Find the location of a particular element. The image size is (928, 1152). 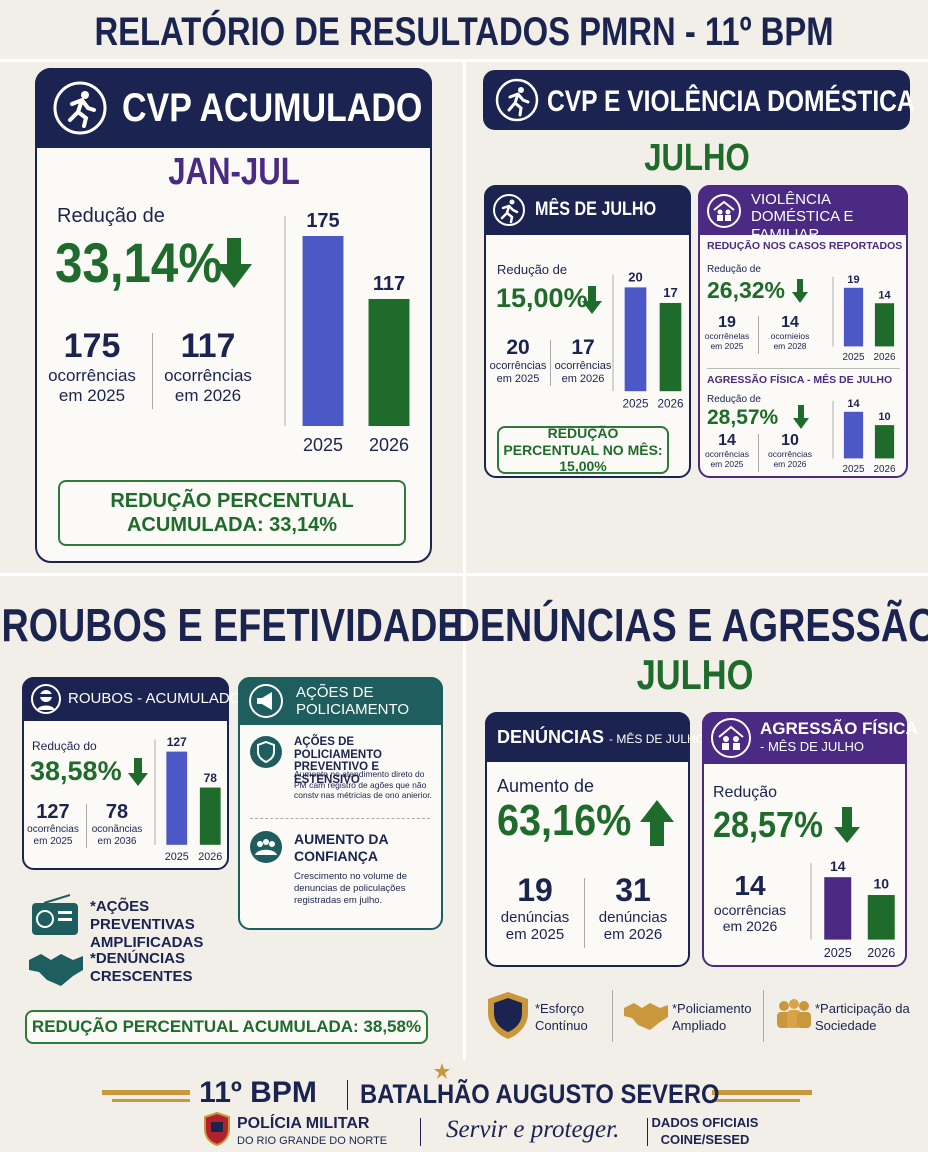

change-value: 26,32% is located at coordinates (746, 290).